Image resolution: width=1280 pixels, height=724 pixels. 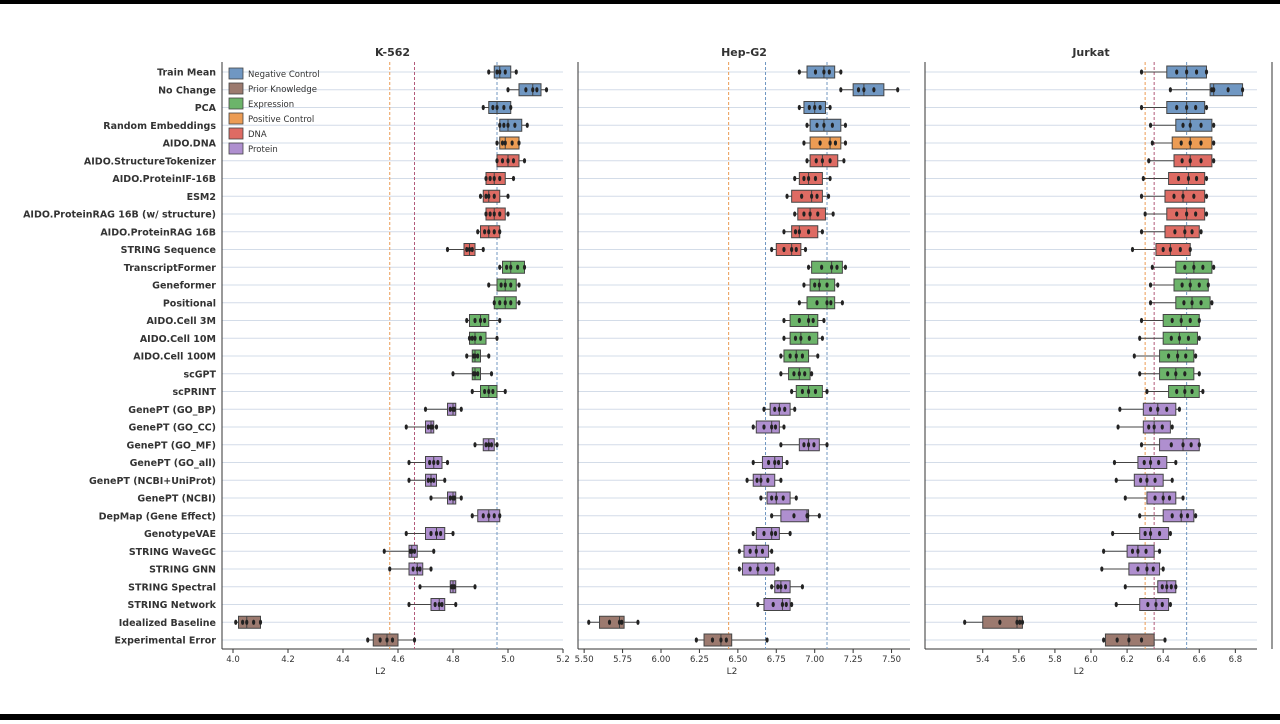 I want to click on x-tick-label: 7.50, so click(x=891, y=660).